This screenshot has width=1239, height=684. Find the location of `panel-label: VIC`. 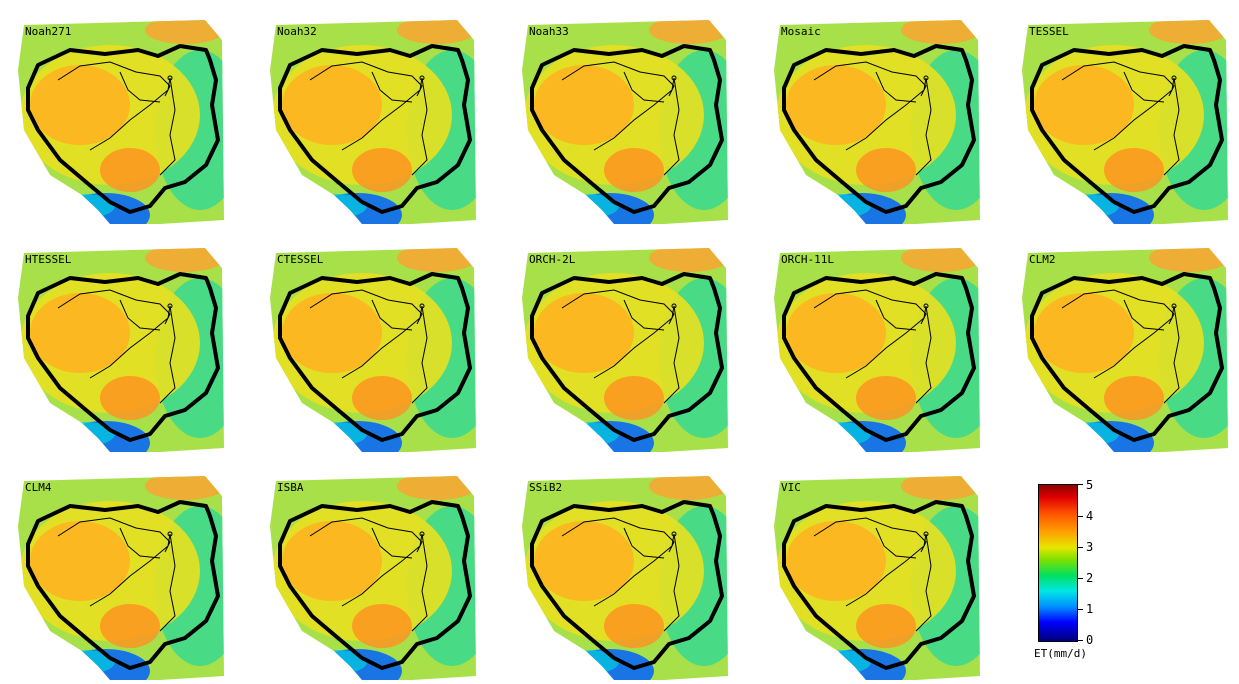

panel-label: VIC is located at coordinates (791, 487).